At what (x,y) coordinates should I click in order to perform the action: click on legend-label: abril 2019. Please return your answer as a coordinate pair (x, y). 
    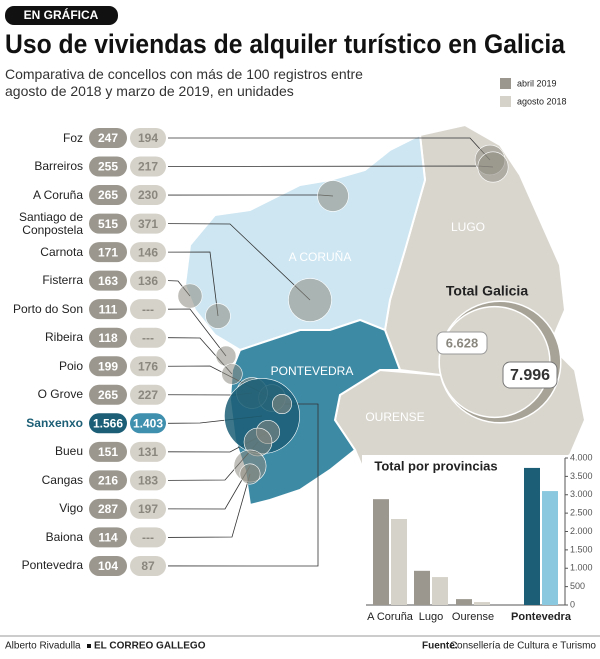
    Looking at the image, I should click on (537, 83).